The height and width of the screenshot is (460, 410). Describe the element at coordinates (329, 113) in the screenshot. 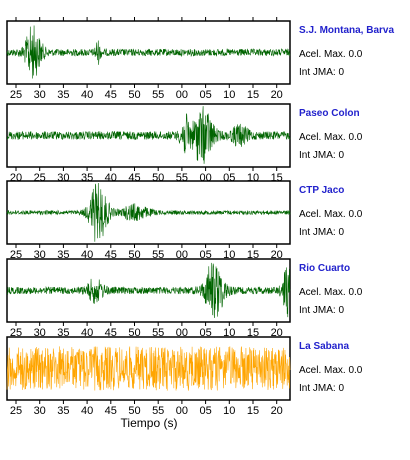

I see `station-name: Paseo Colon` at that location.